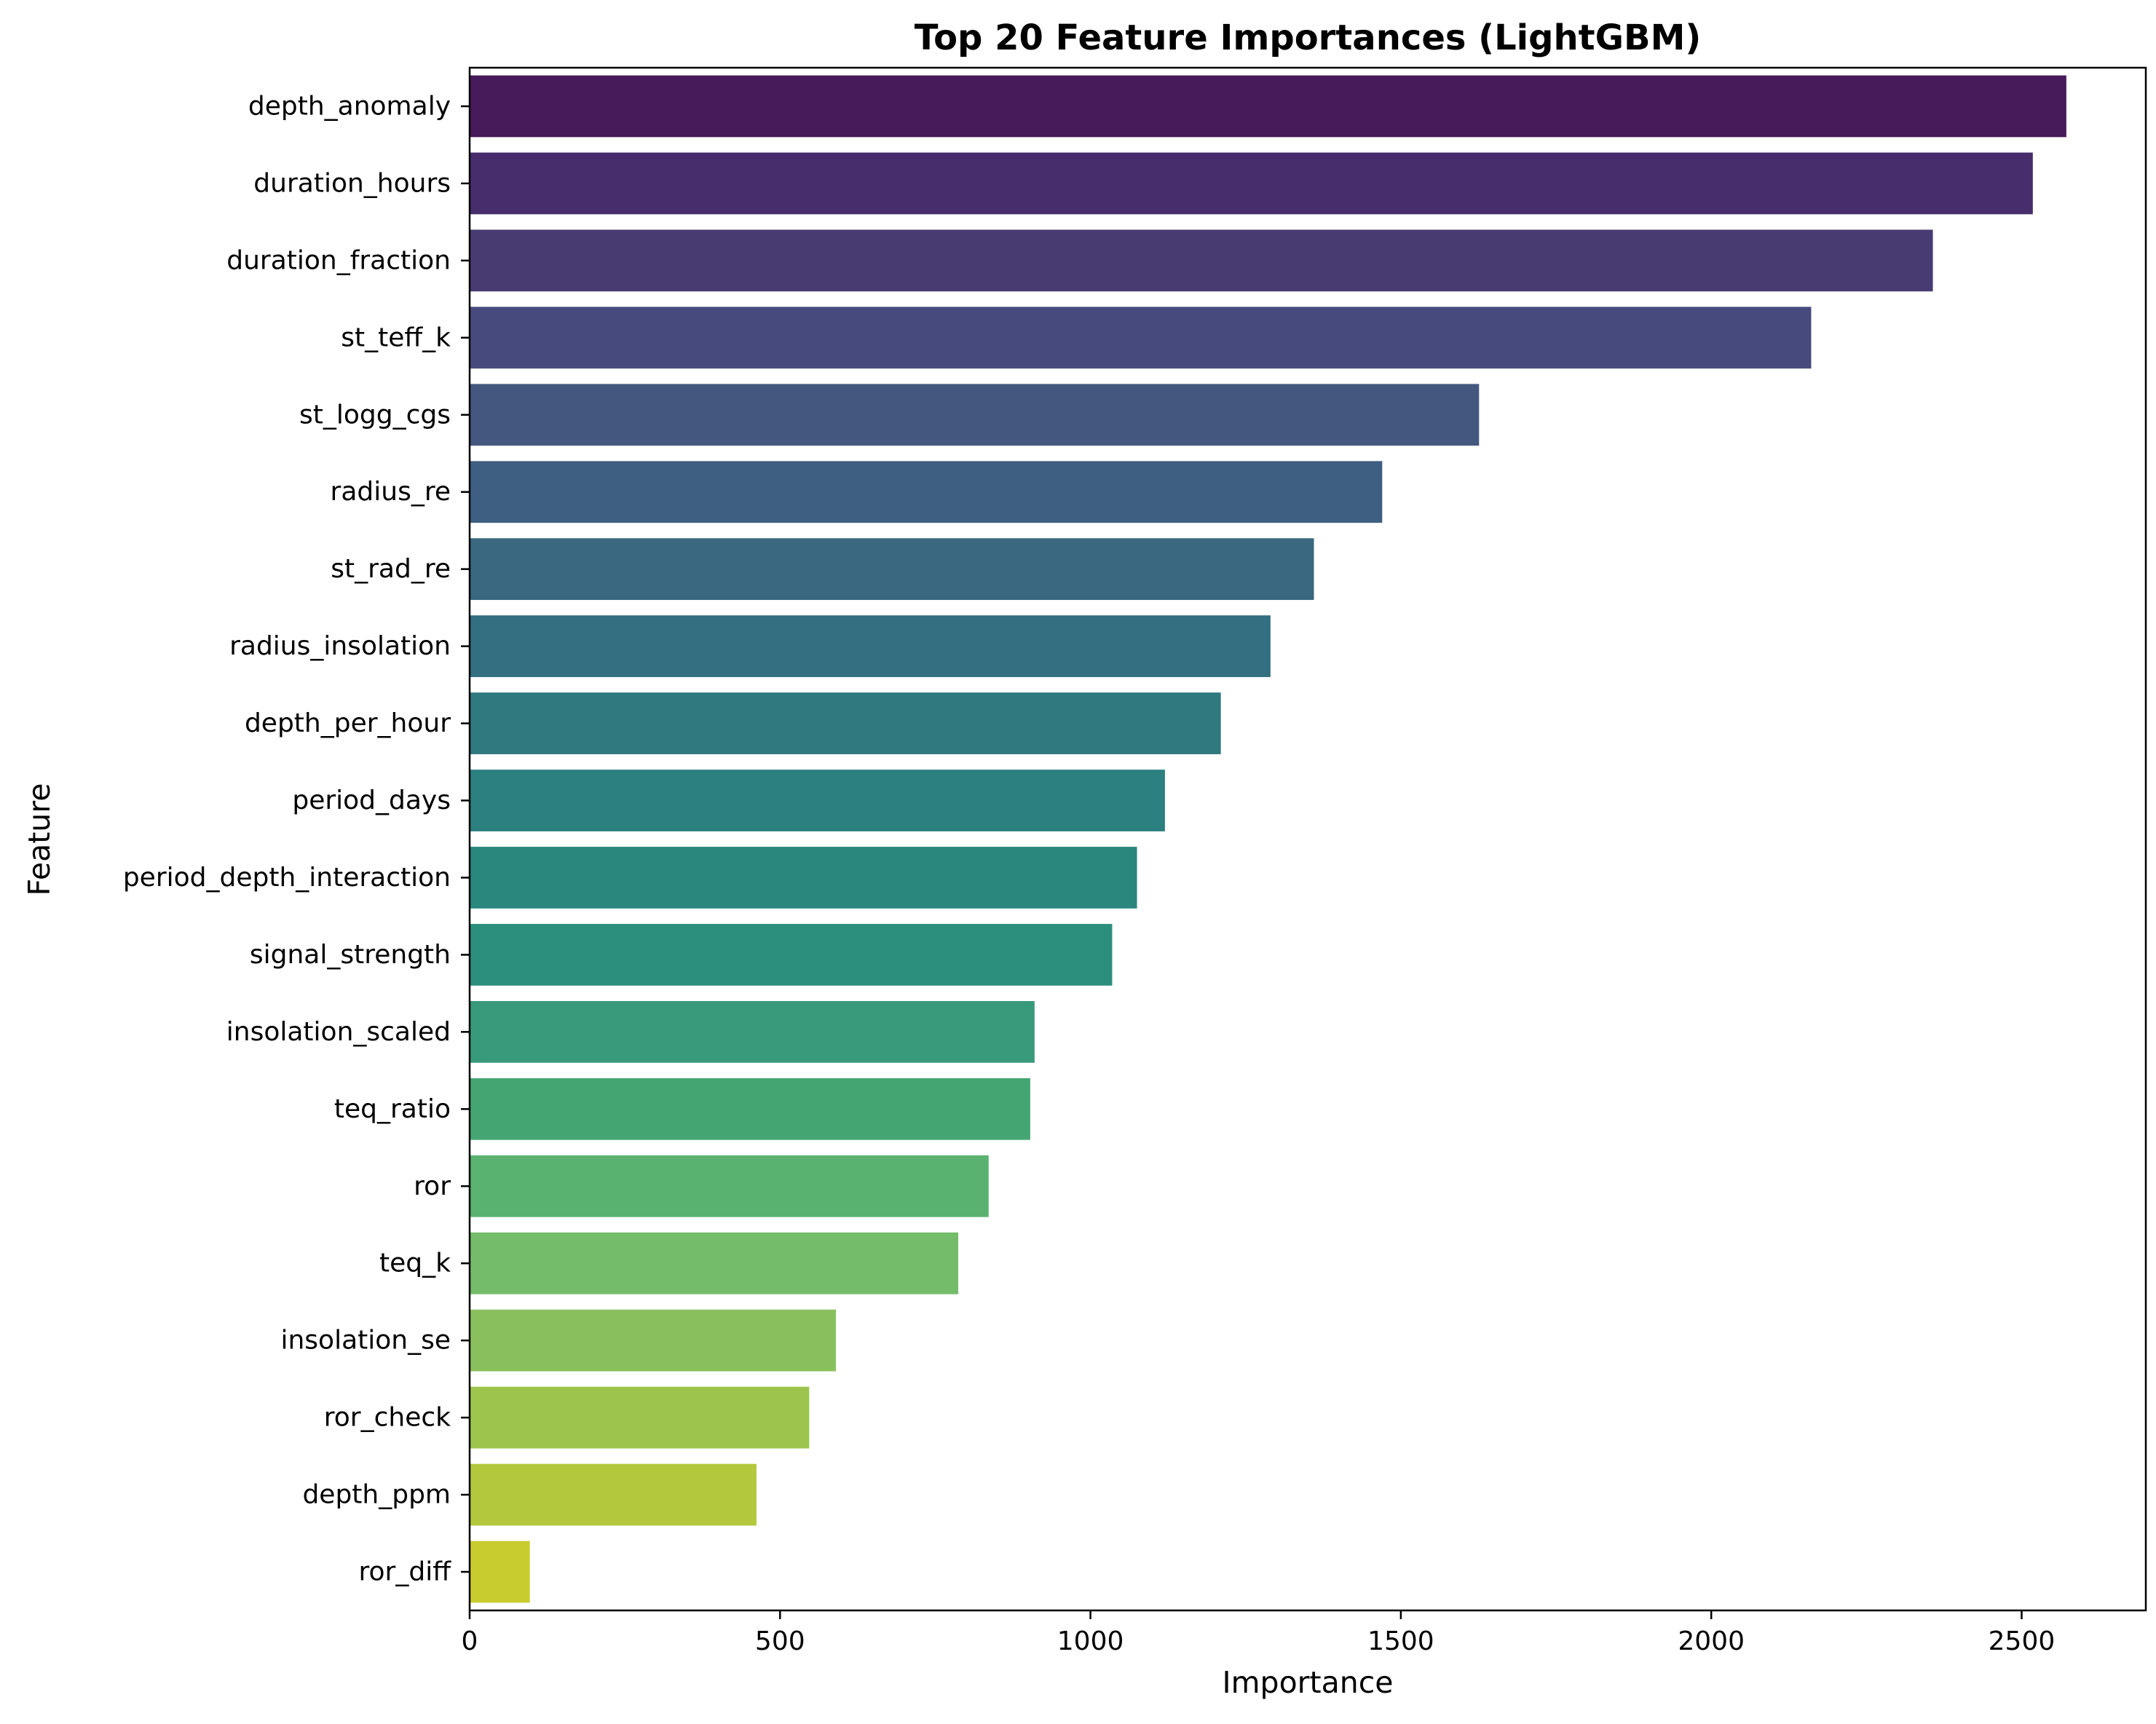  Describe the element at coordinates (376, 1495) in the screenshot. I see `y-tick-label: depth_ppm` at that location.